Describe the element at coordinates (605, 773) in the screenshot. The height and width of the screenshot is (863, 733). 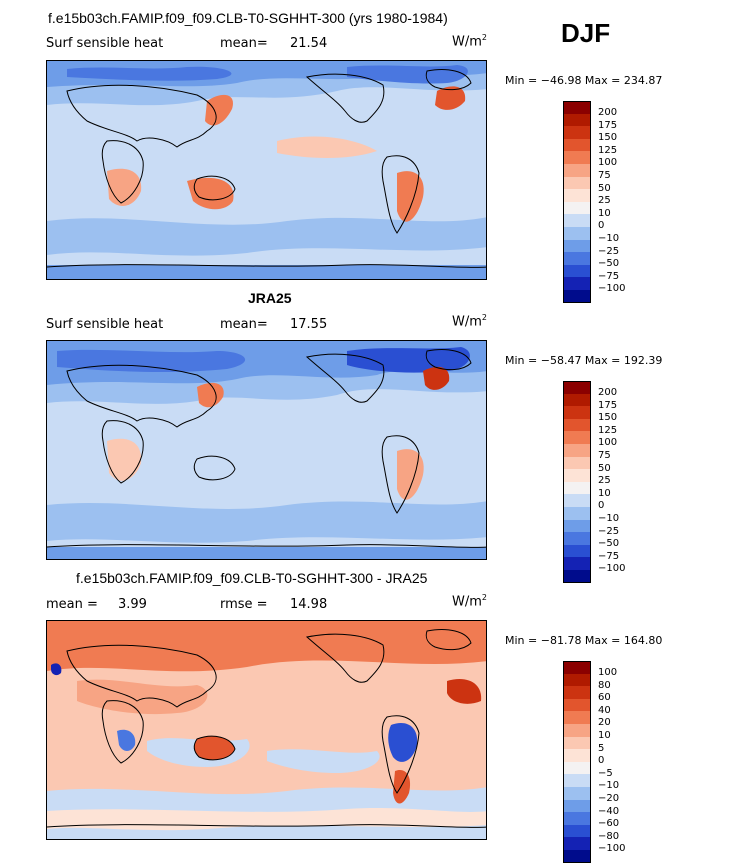
I see `colorbar-tick-label: −5` at that location.